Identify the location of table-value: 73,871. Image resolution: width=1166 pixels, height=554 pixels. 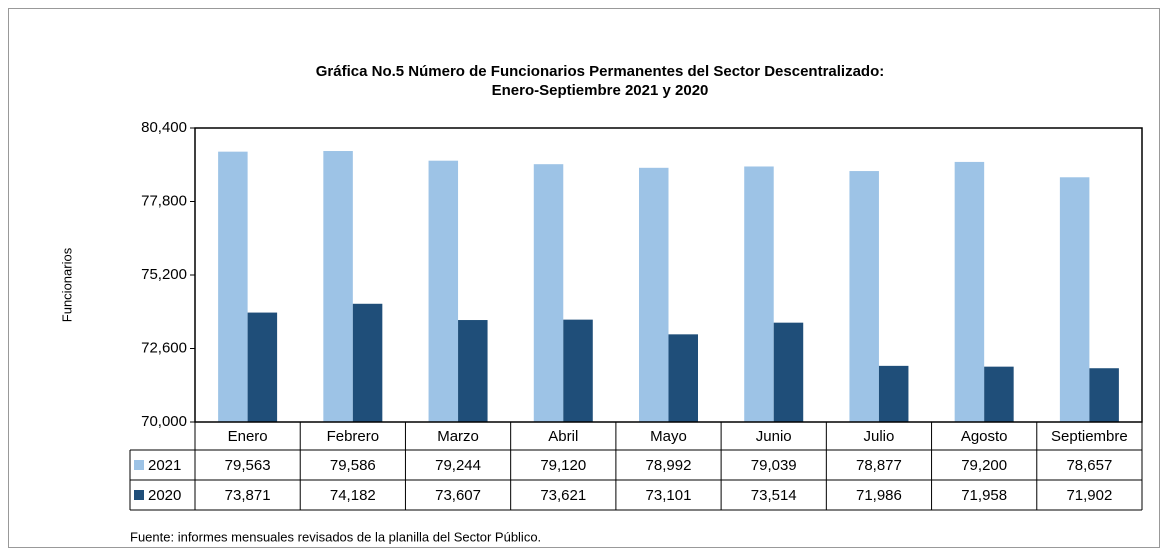
(248, 495).